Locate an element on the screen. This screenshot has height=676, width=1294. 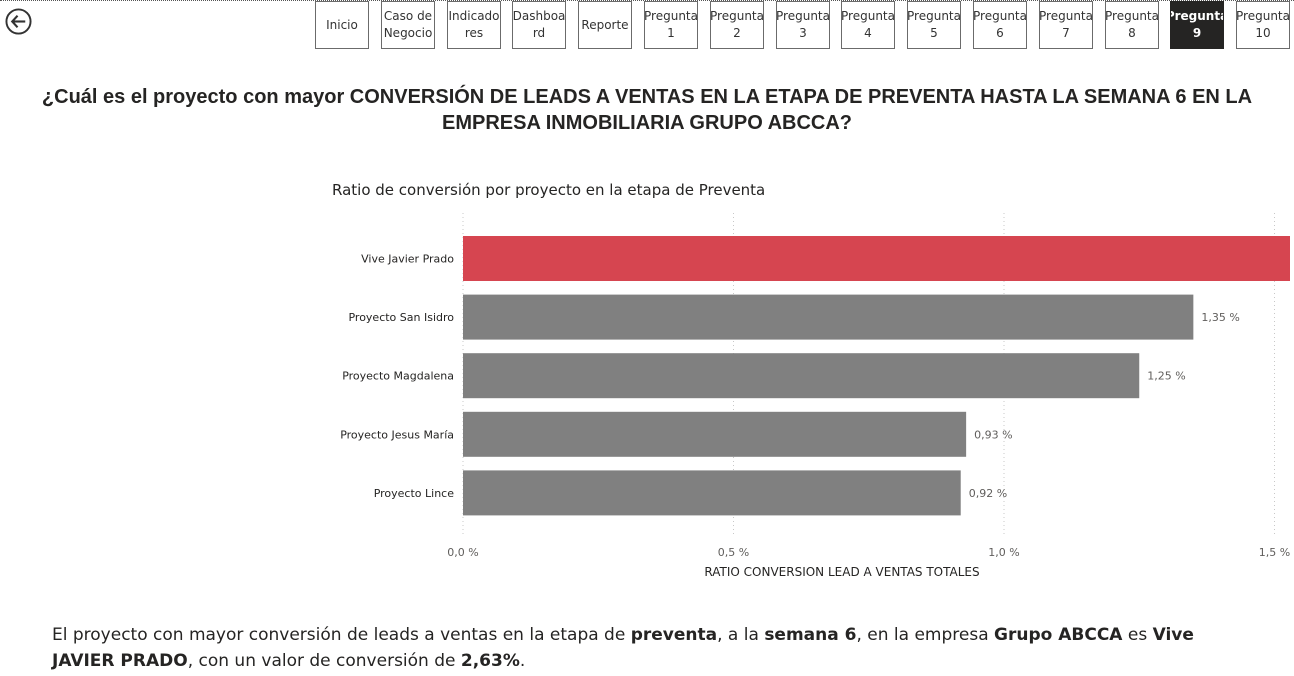
data-label: 0,93 % is located at coordinates (993, 434).